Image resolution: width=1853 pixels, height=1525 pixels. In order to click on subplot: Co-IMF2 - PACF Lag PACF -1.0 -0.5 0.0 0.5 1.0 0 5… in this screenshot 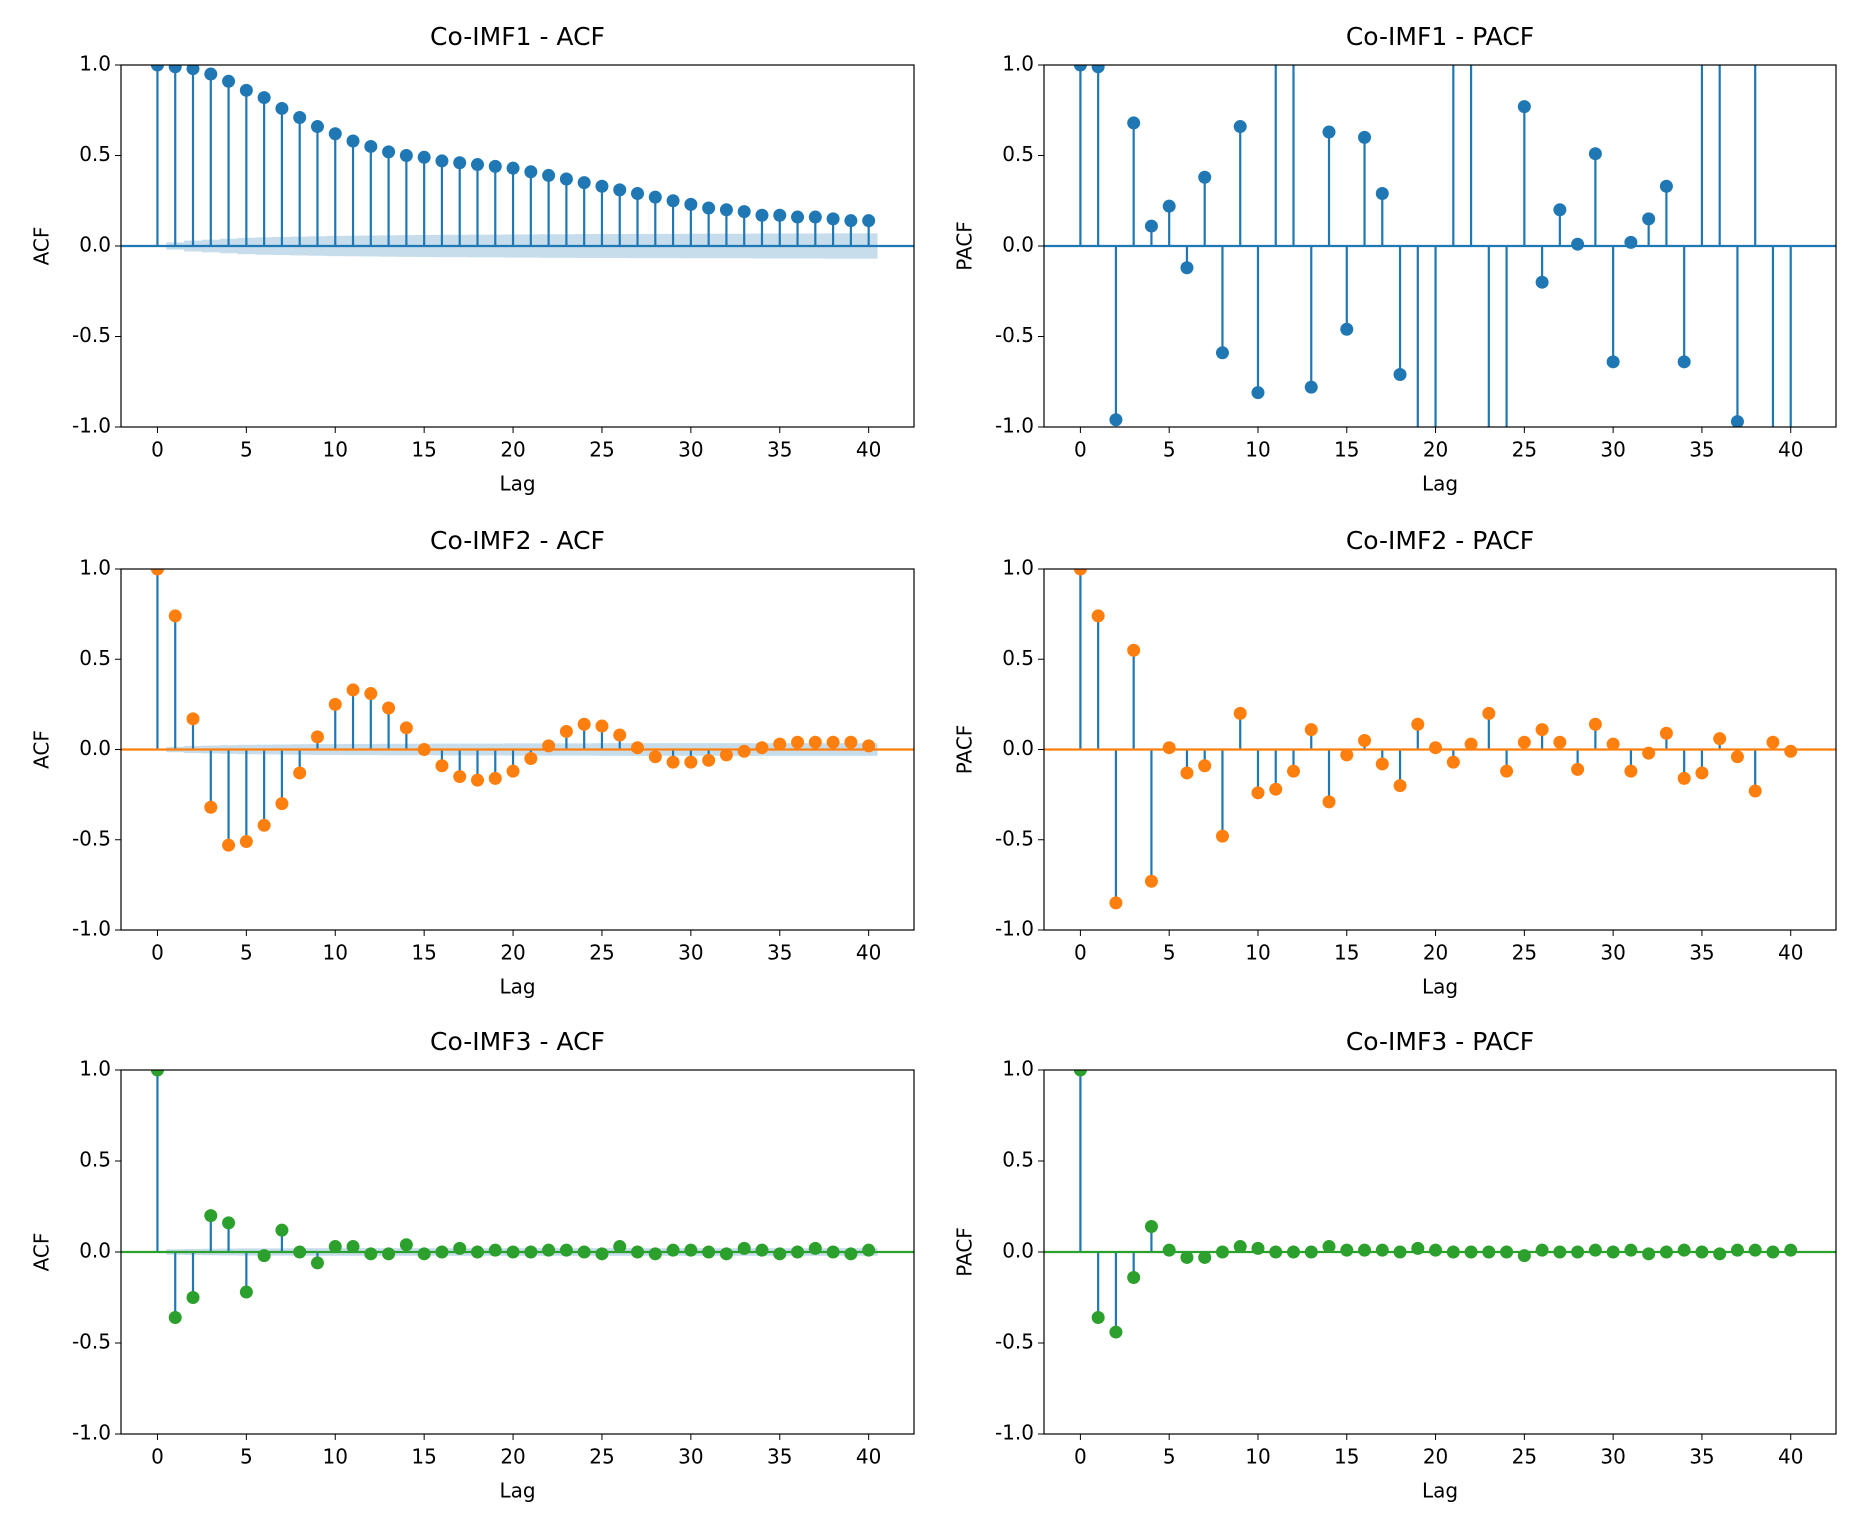, I will do `click(1395, 762)`.